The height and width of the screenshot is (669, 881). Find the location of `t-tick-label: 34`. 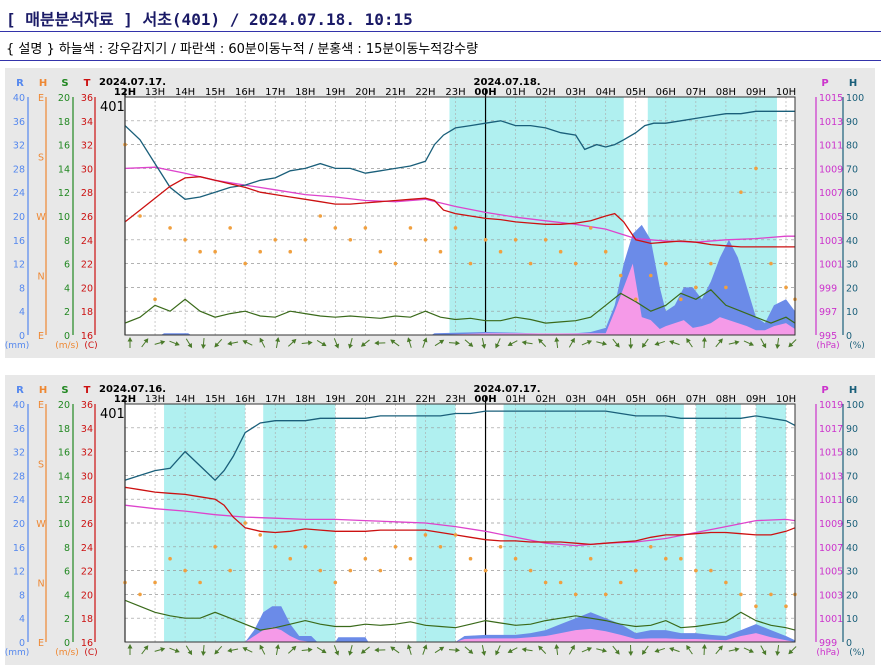

t-tick-label: 34 is located at coordinates (87, 122).